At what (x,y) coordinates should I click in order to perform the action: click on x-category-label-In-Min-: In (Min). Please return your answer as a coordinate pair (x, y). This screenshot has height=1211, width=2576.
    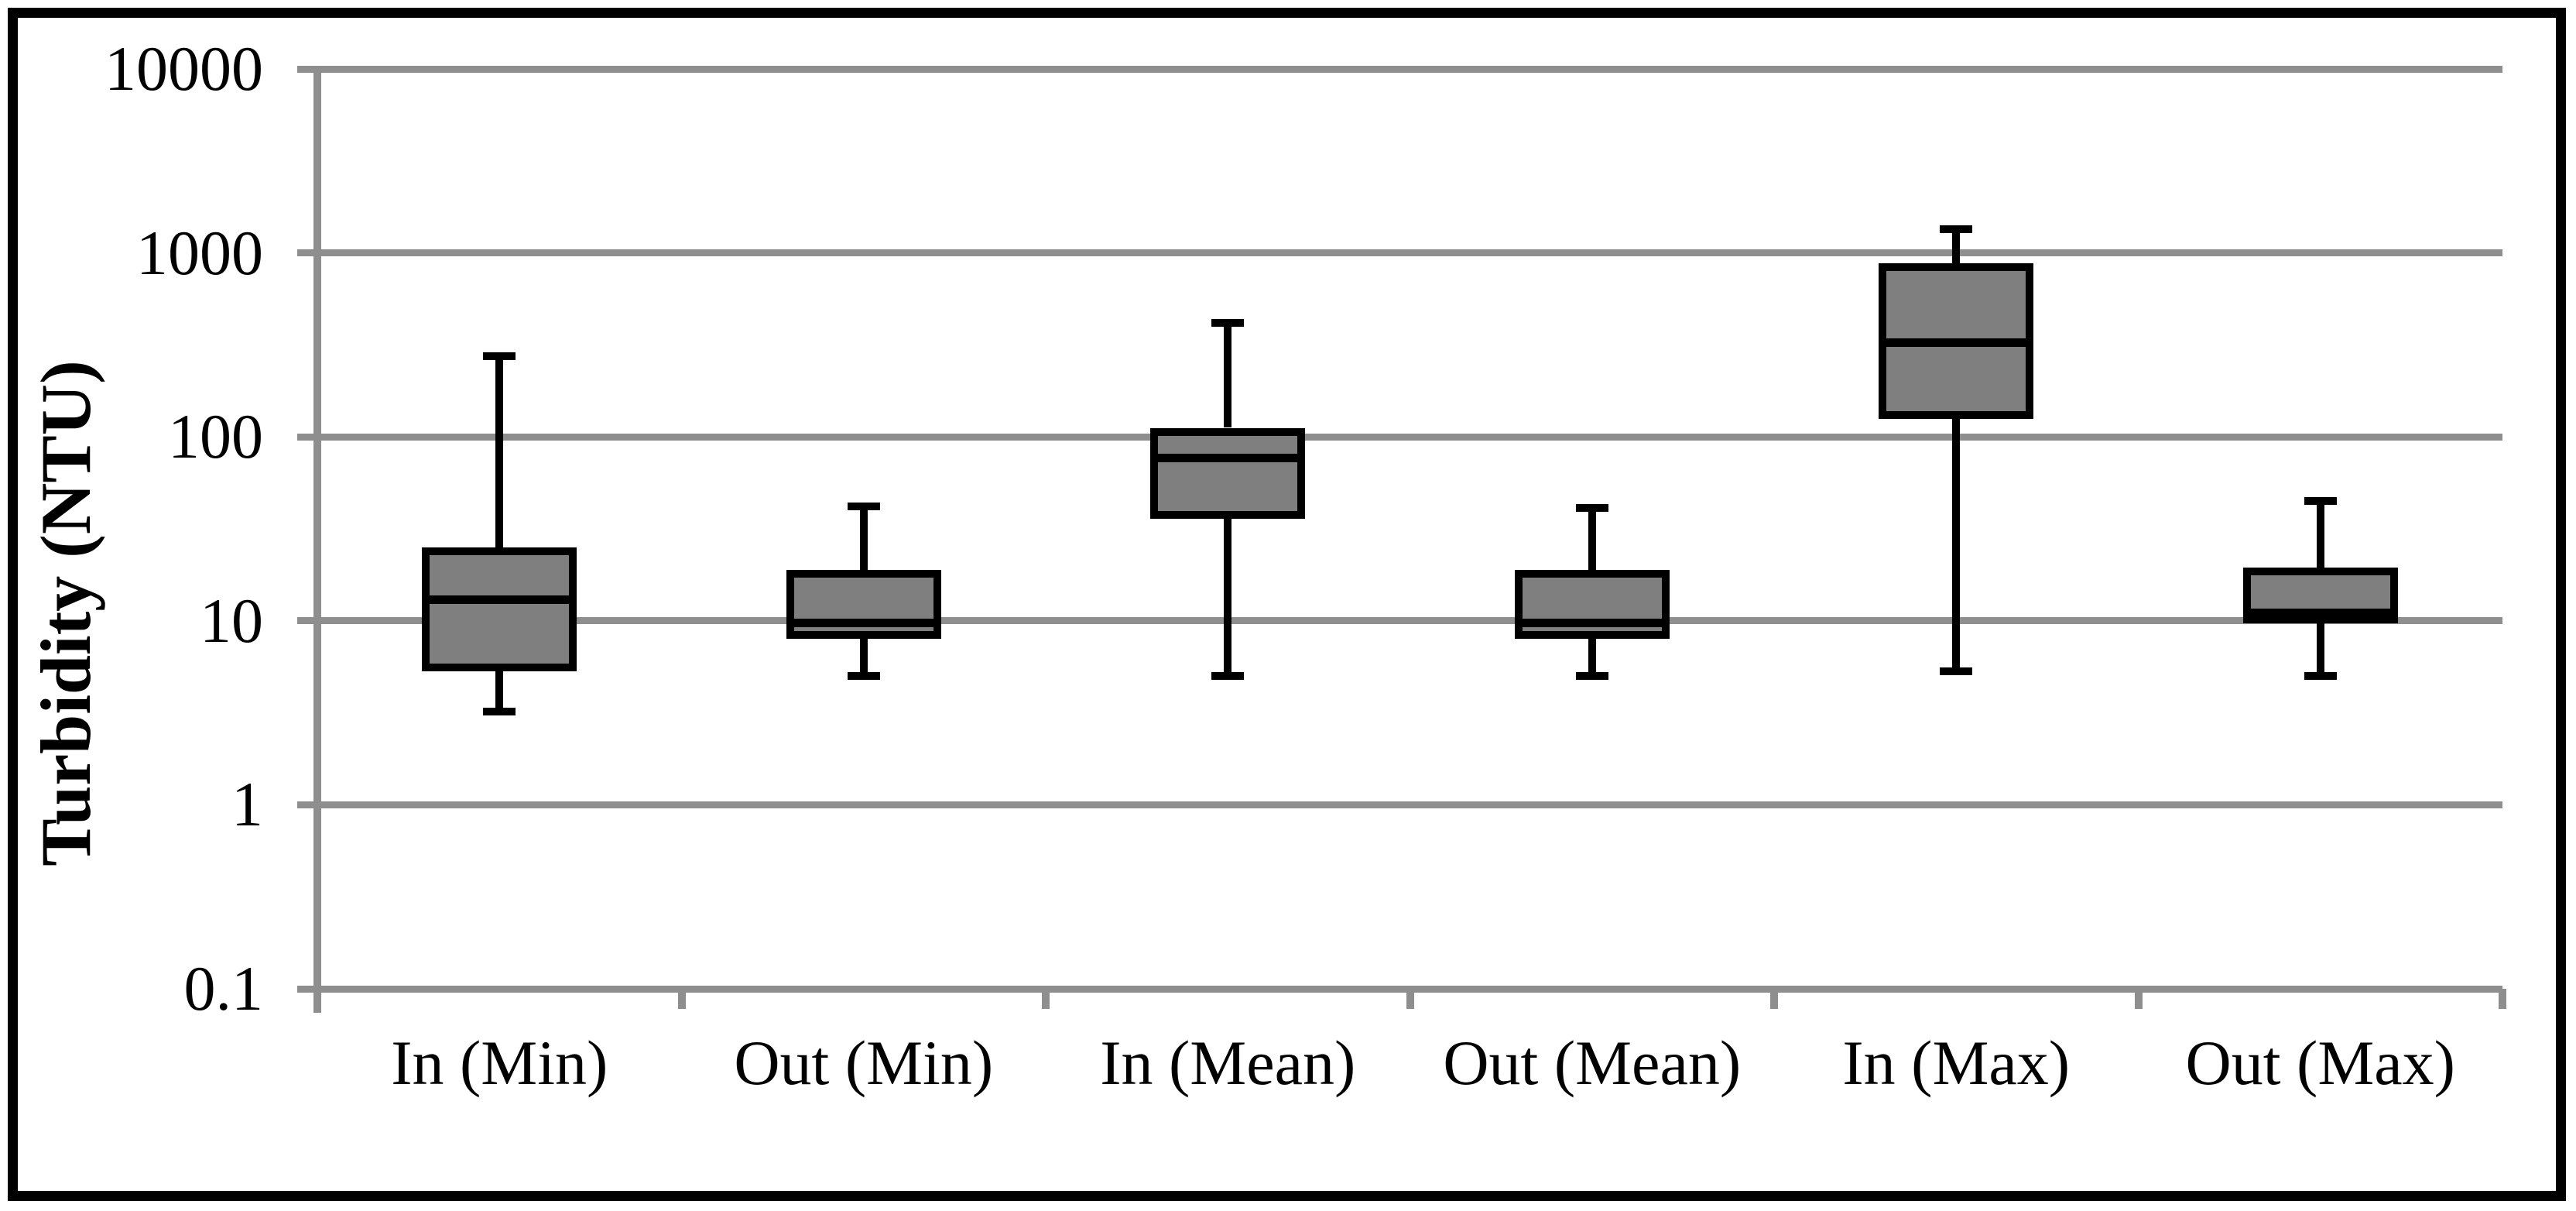
    Looking at the image, I should click on (499, 1062).